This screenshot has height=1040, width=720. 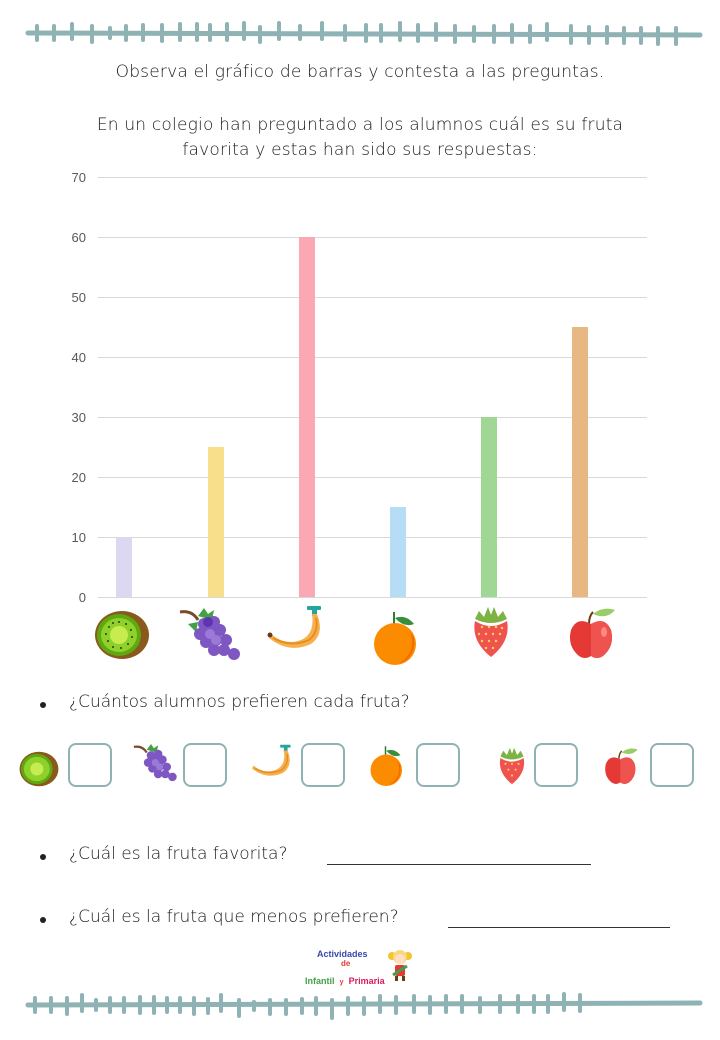 I want to click on y-tick-label: 60, so click(x=78, y=237).